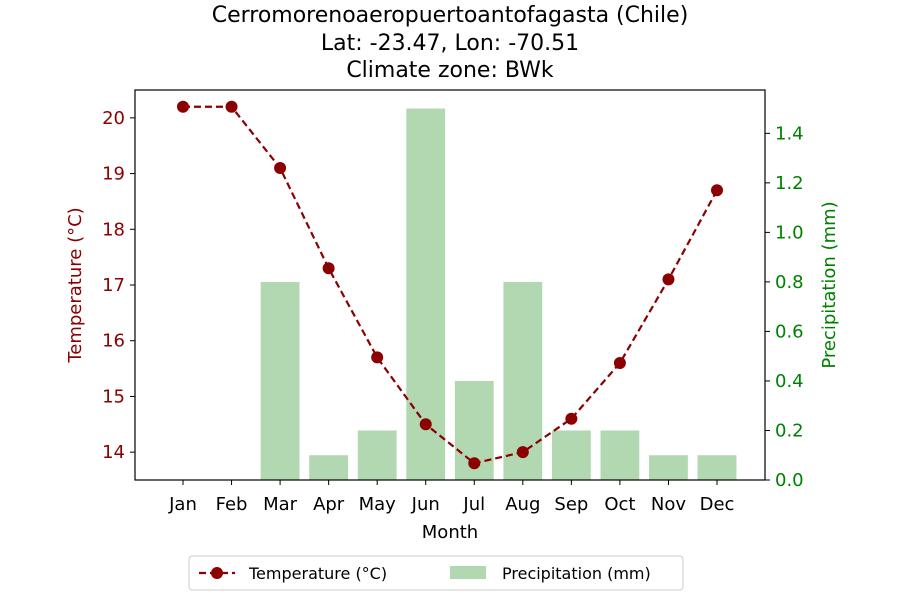 Image resolution: width=900 pixels, height=600 pixels. What do you see at coordinates (113, 341) in the screenshot?
I see `temperature-tick-label: 16` at bounding box center [113, 341].